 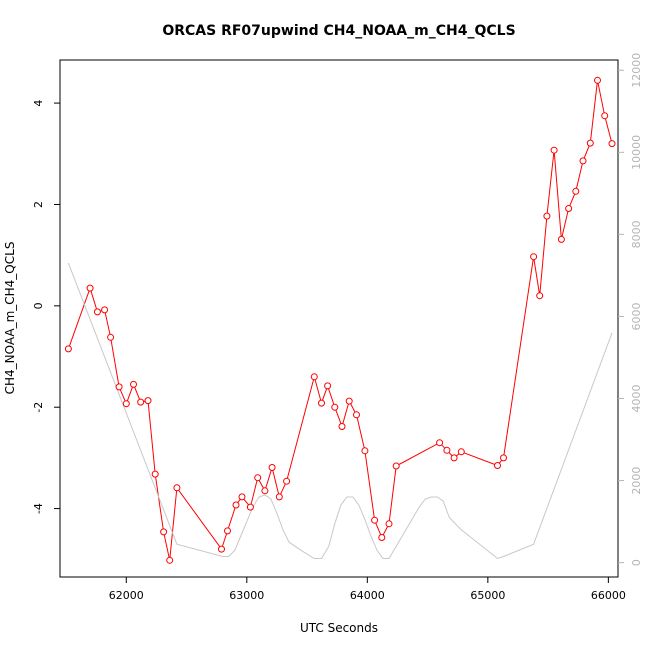 I want to click on y2-tick-label: 10000, so click(x=636, y=152).